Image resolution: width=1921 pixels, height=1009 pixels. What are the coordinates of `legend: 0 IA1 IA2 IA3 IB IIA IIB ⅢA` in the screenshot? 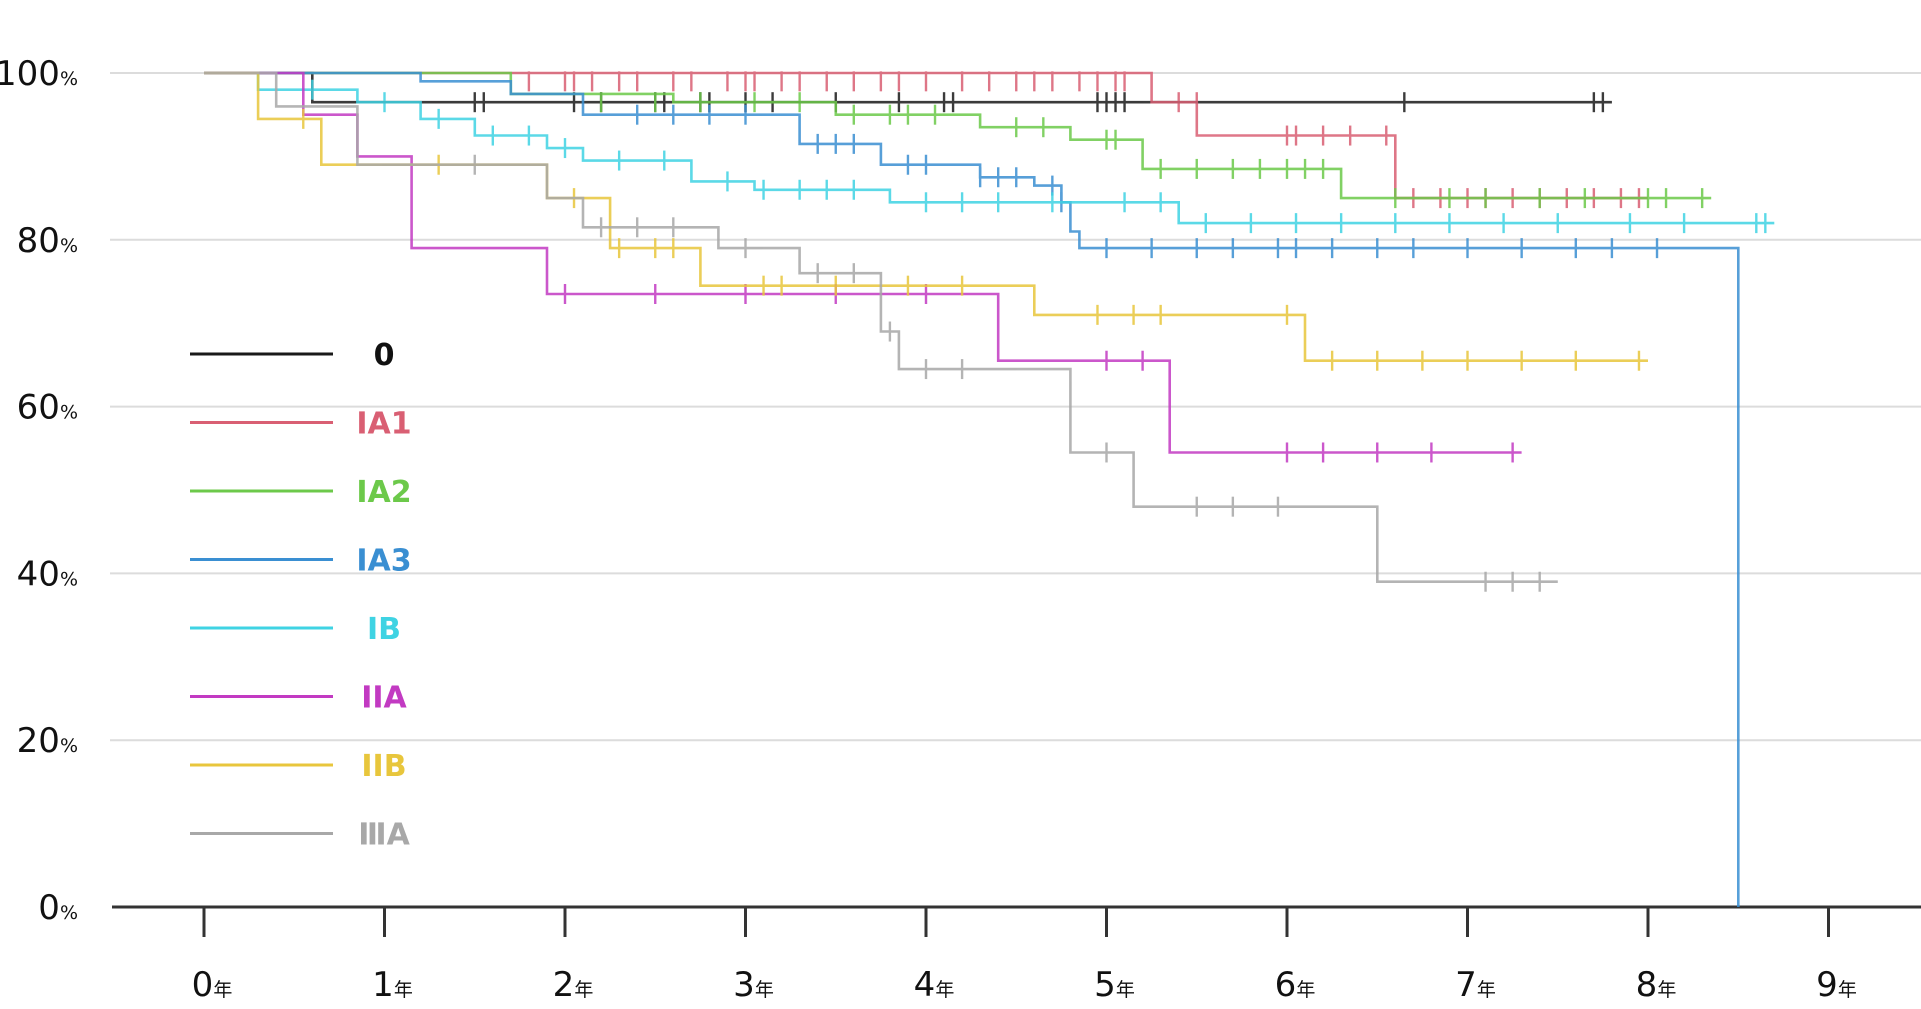 It's located at (301, 595).